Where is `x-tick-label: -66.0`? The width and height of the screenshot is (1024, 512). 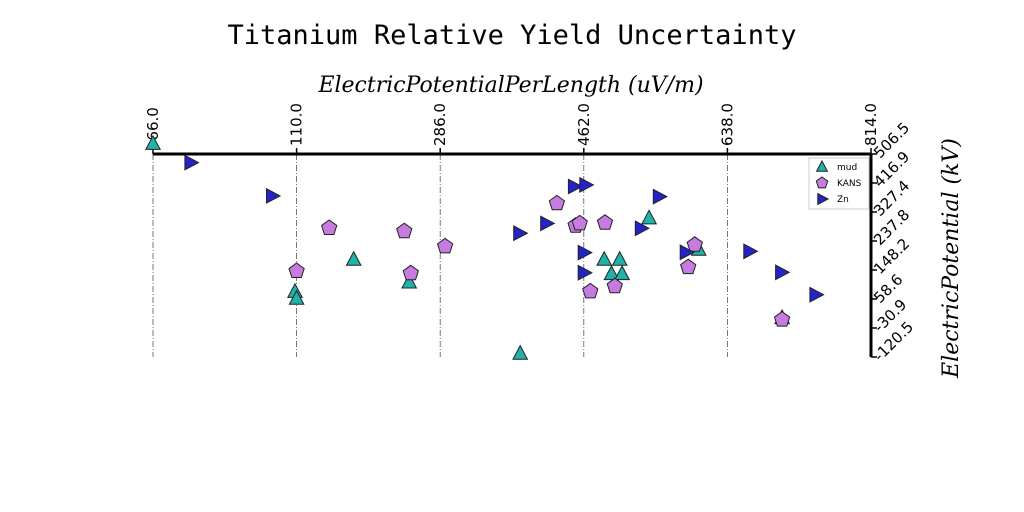
x-tick-label: -66.0 is located at coordinates (153, 126).